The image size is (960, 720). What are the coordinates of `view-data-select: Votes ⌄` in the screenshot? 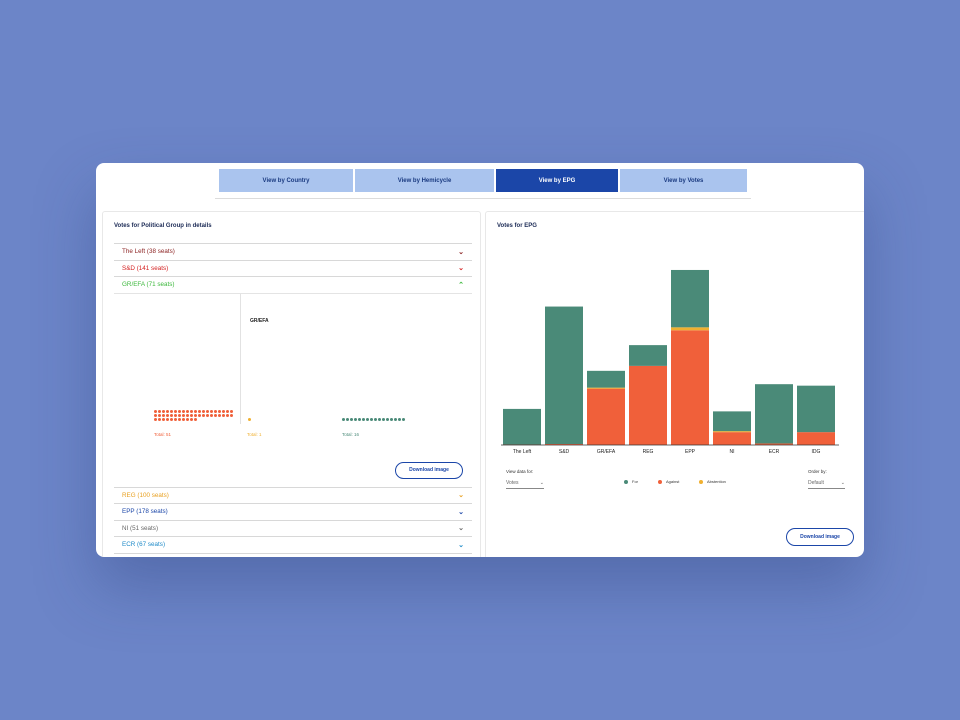 It's located at (525, 484).